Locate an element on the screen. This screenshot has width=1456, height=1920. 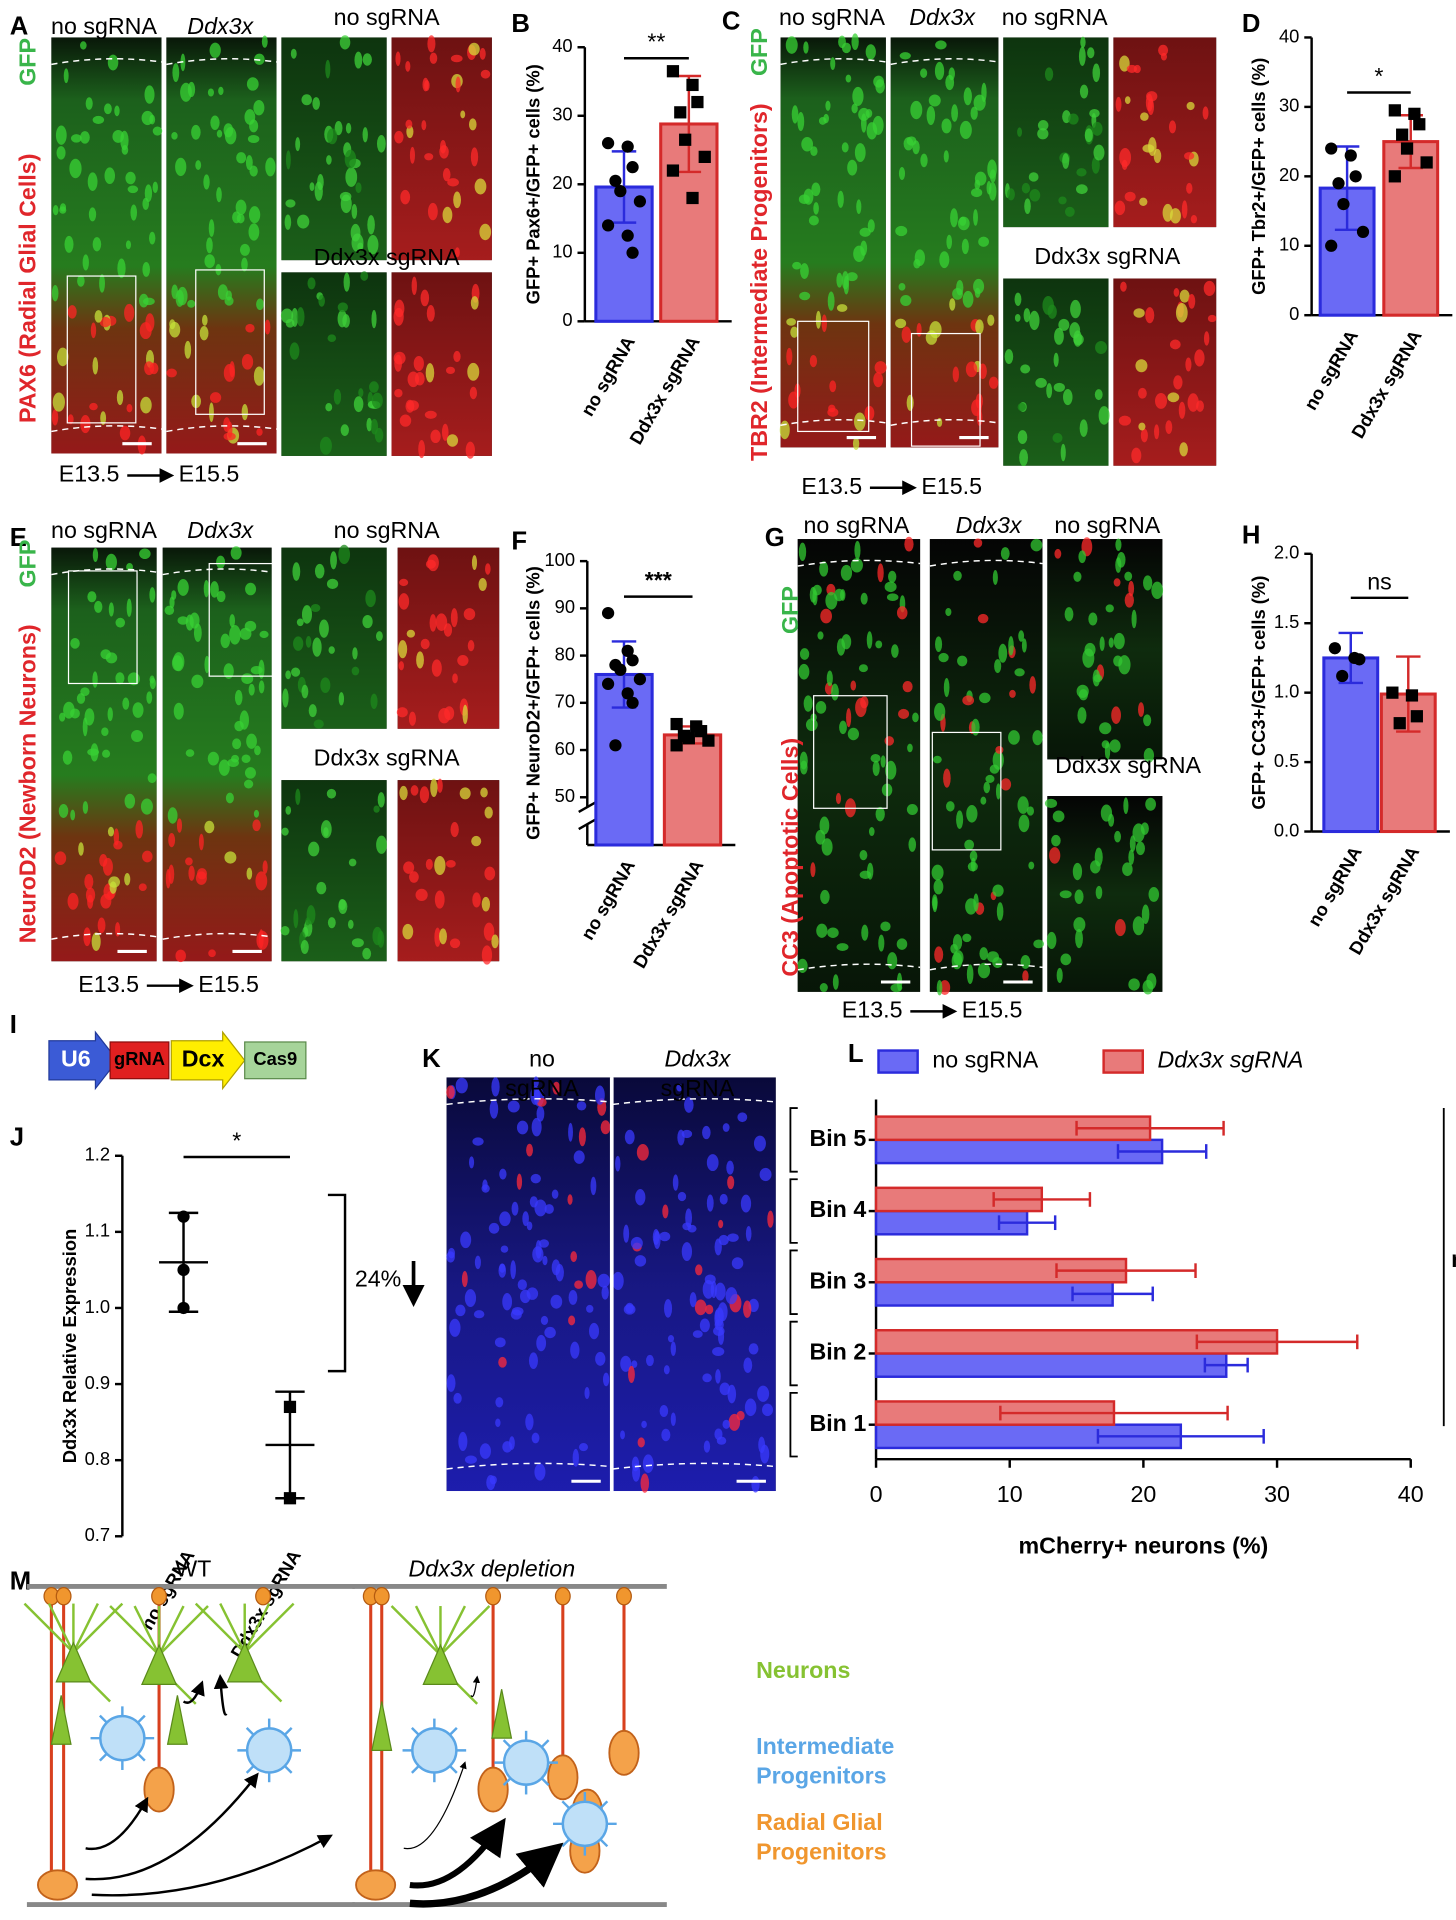
panel-letter: E is located at coordinates (18, 538).